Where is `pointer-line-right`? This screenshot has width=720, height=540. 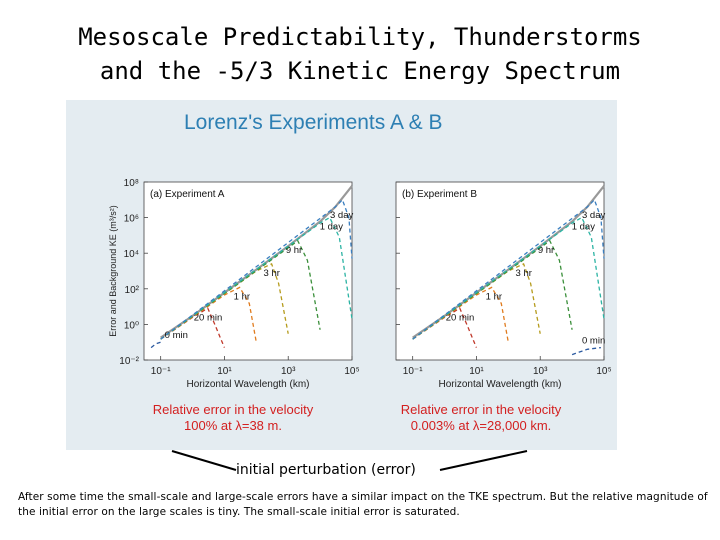 pointer-line-right is located at coordinates (483, 460).